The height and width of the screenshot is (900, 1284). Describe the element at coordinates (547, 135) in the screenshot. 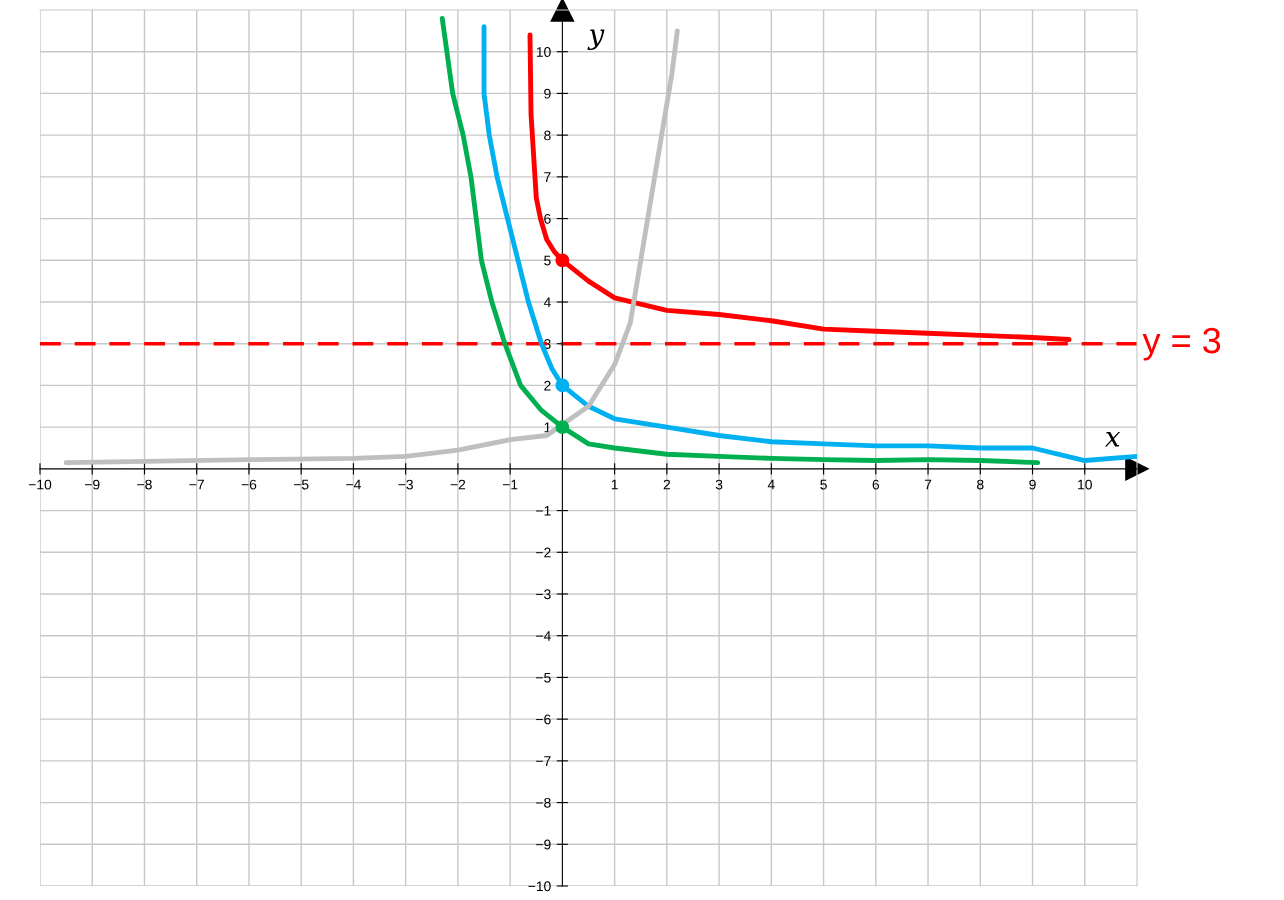

I see `y-tick-label: 8` at that location.